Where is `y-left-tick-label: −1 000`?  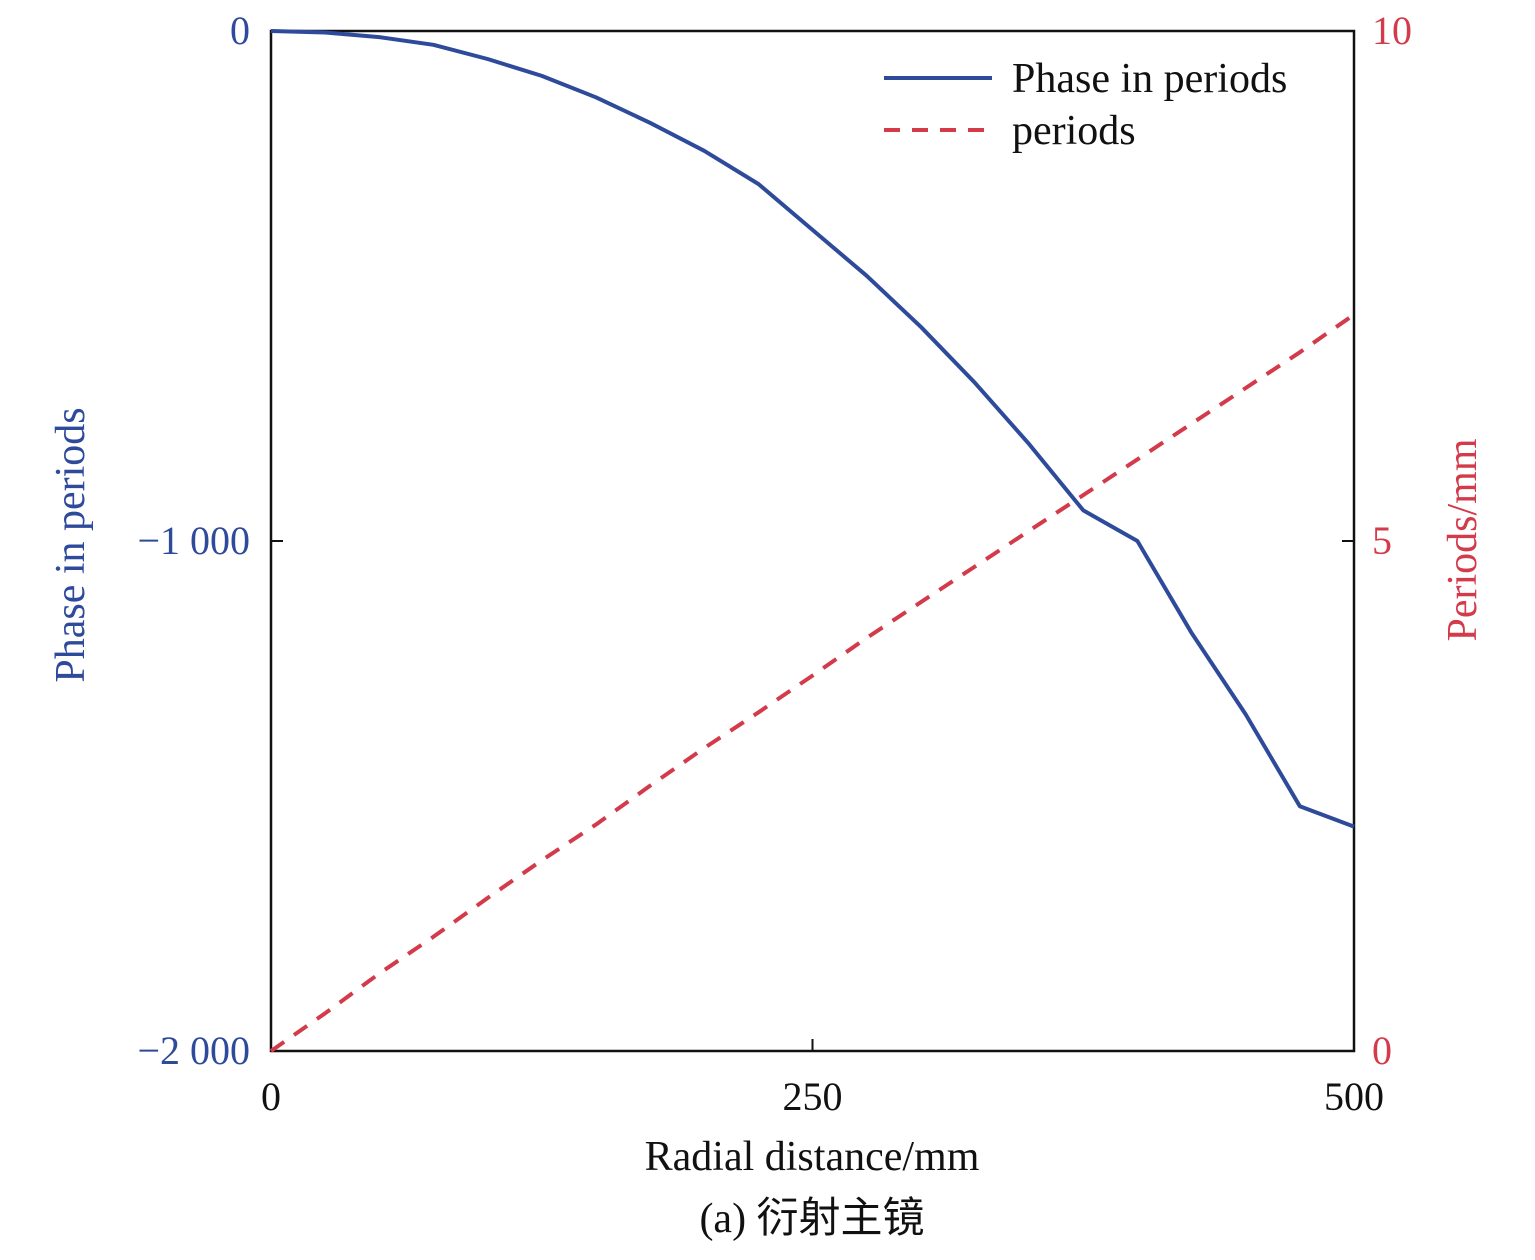 y-left-tick-label: −1 000 is located at coordinates (193, 540).